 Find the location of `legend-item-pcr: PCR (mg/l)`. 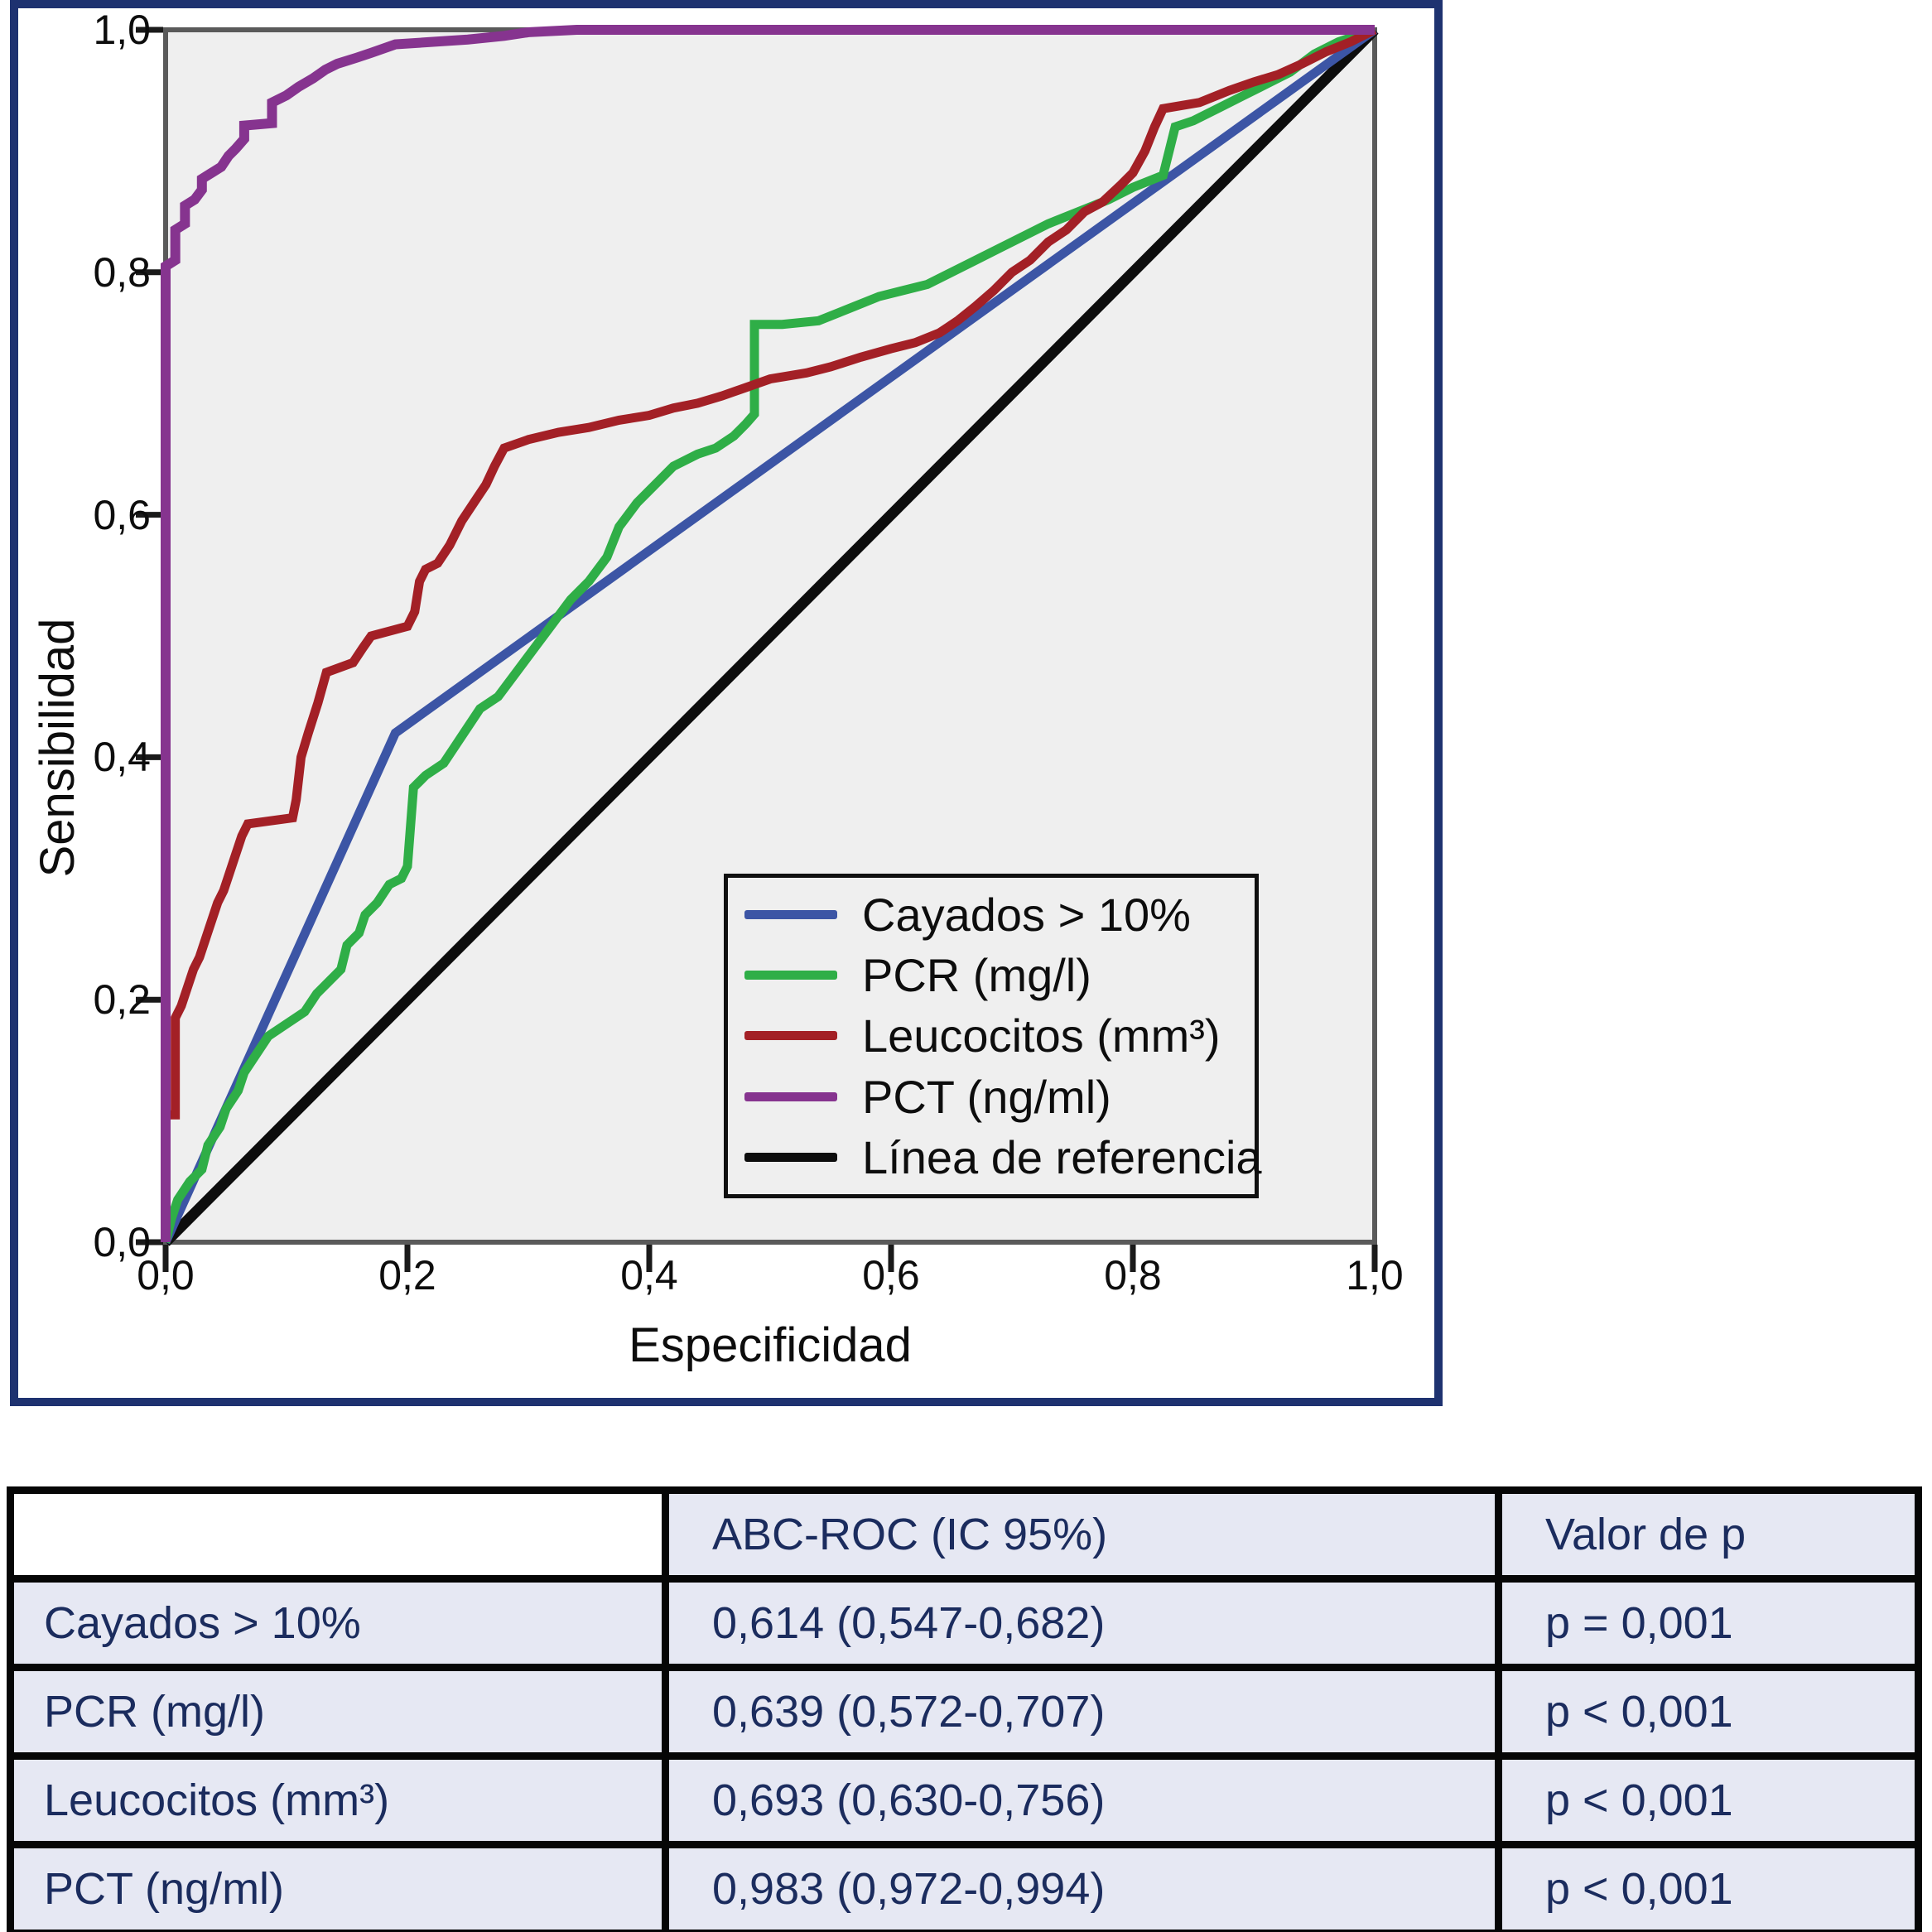

legend-item-pcr: PCR (mg/l) is located at coordinates (991, 975).